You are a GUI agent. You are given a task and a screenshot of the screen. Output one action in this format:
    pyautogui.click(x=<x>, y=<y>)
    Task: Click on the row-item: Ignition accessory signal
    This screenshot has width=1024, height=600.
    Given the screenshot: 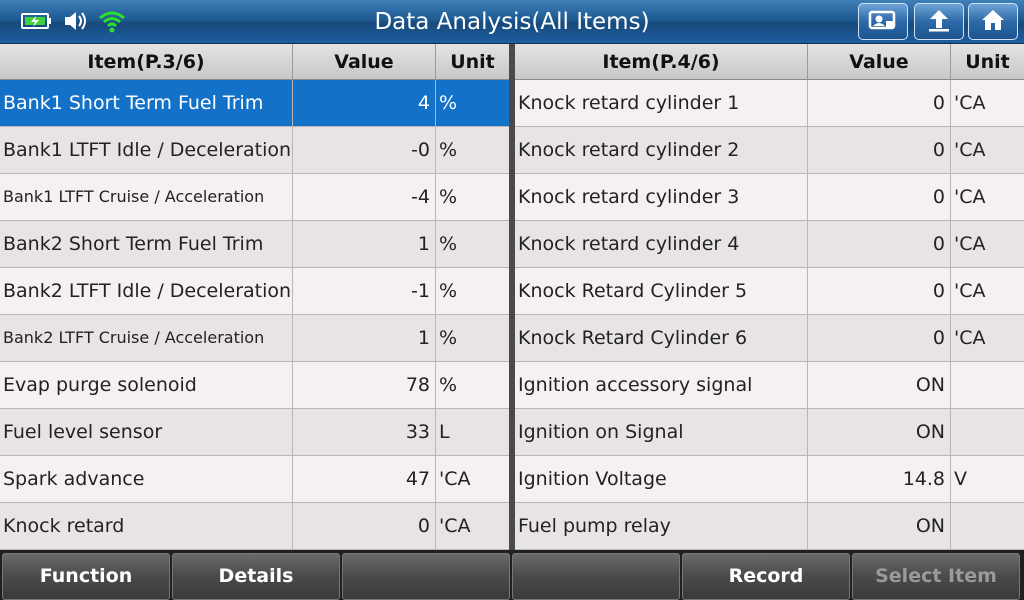 What is the action you would take?
    pyautogui.click(x=661, y=385)
    